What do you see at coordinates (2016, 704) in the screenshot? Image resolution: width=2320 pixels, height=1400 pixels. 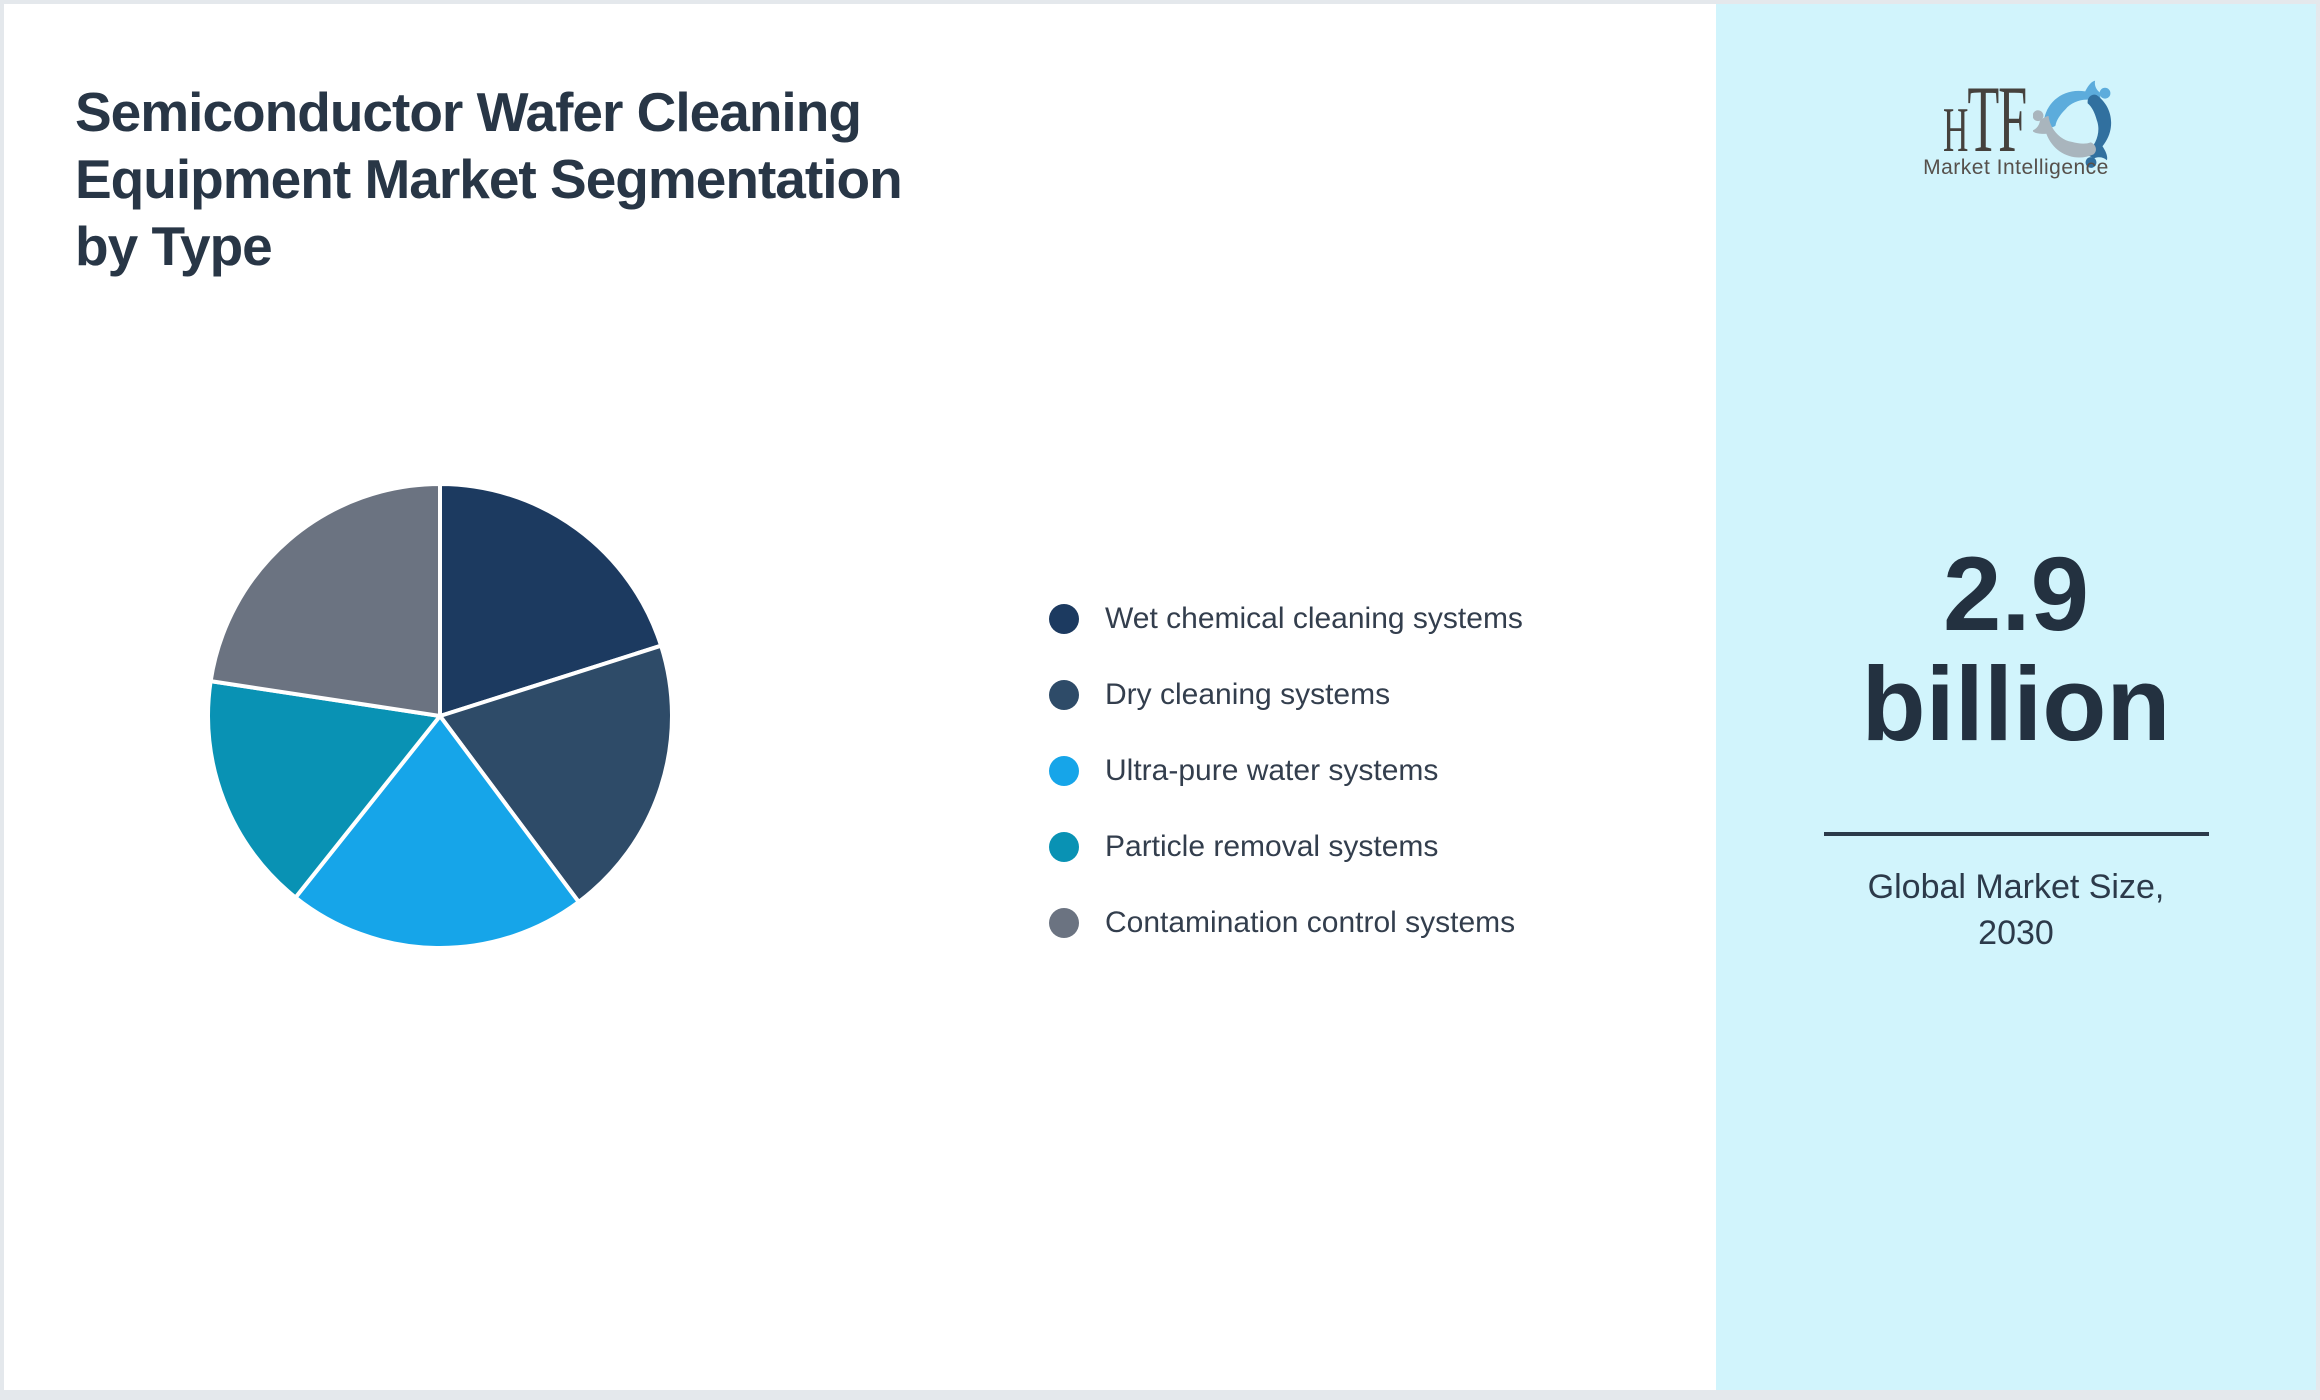 I see `market-size-value-line-2: billion` at bounding box center [2016, 704].